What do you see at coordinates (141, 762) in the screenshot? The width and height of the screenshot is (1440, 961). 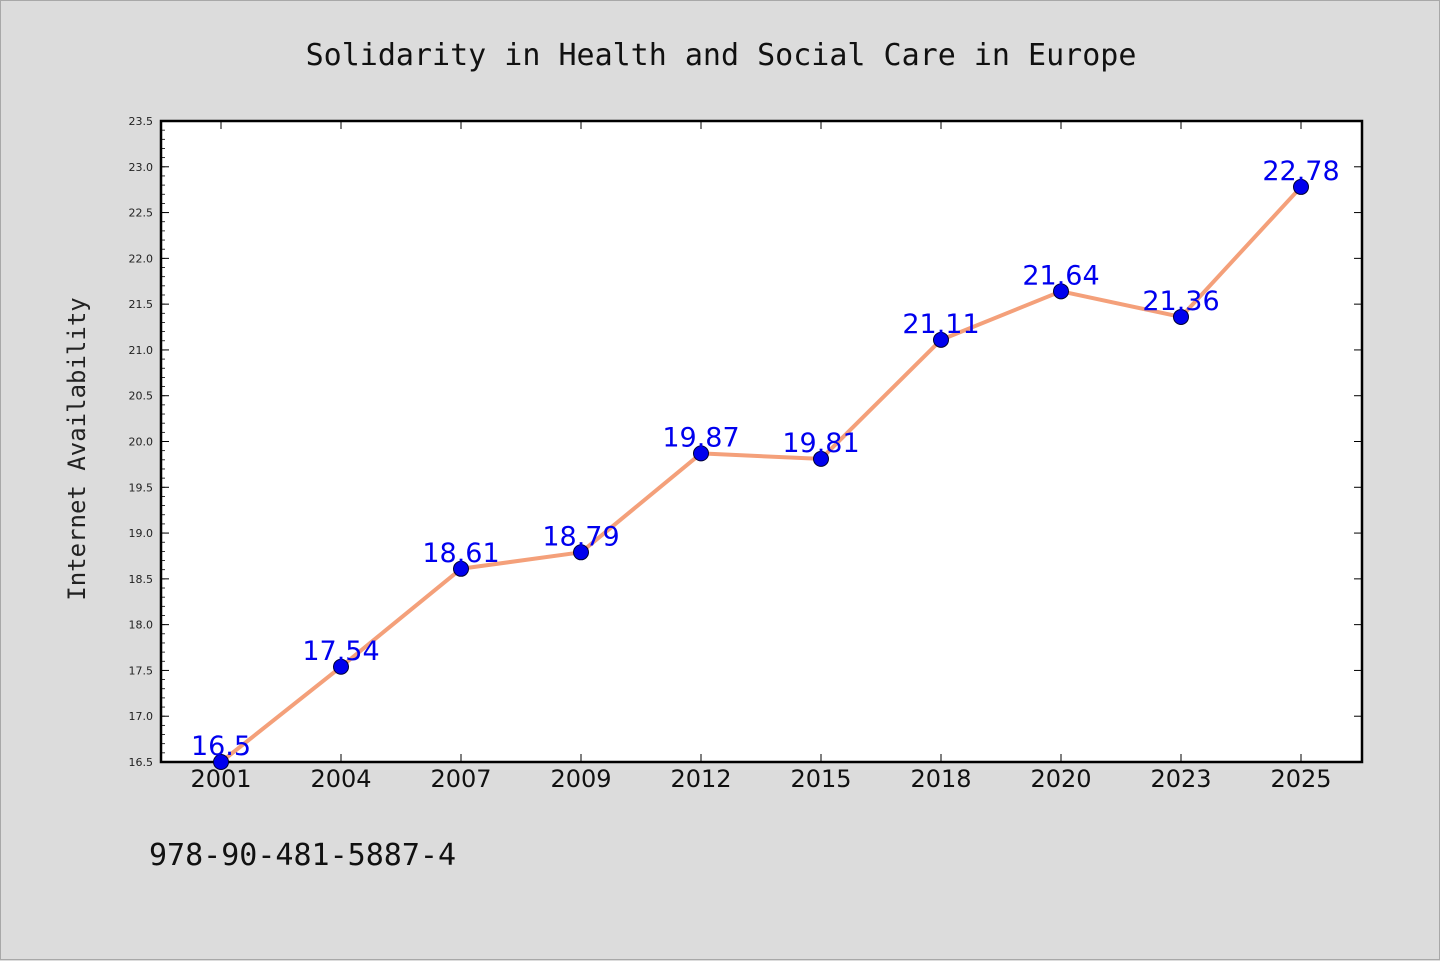 I see `y-tick-label: 16.5` at bounding box center [141, 762].